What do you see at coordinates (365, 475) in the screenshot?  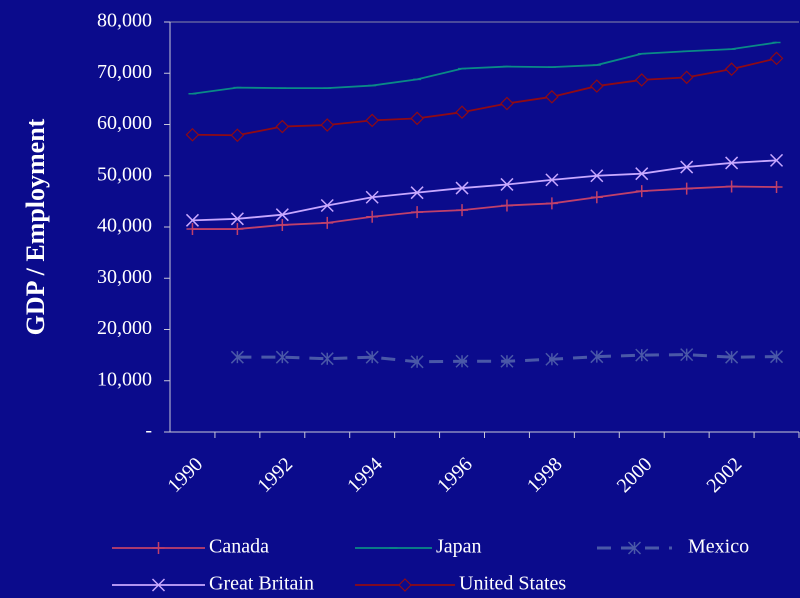 I see `x-tick-label: 1994` at bounding box center [365, 475].